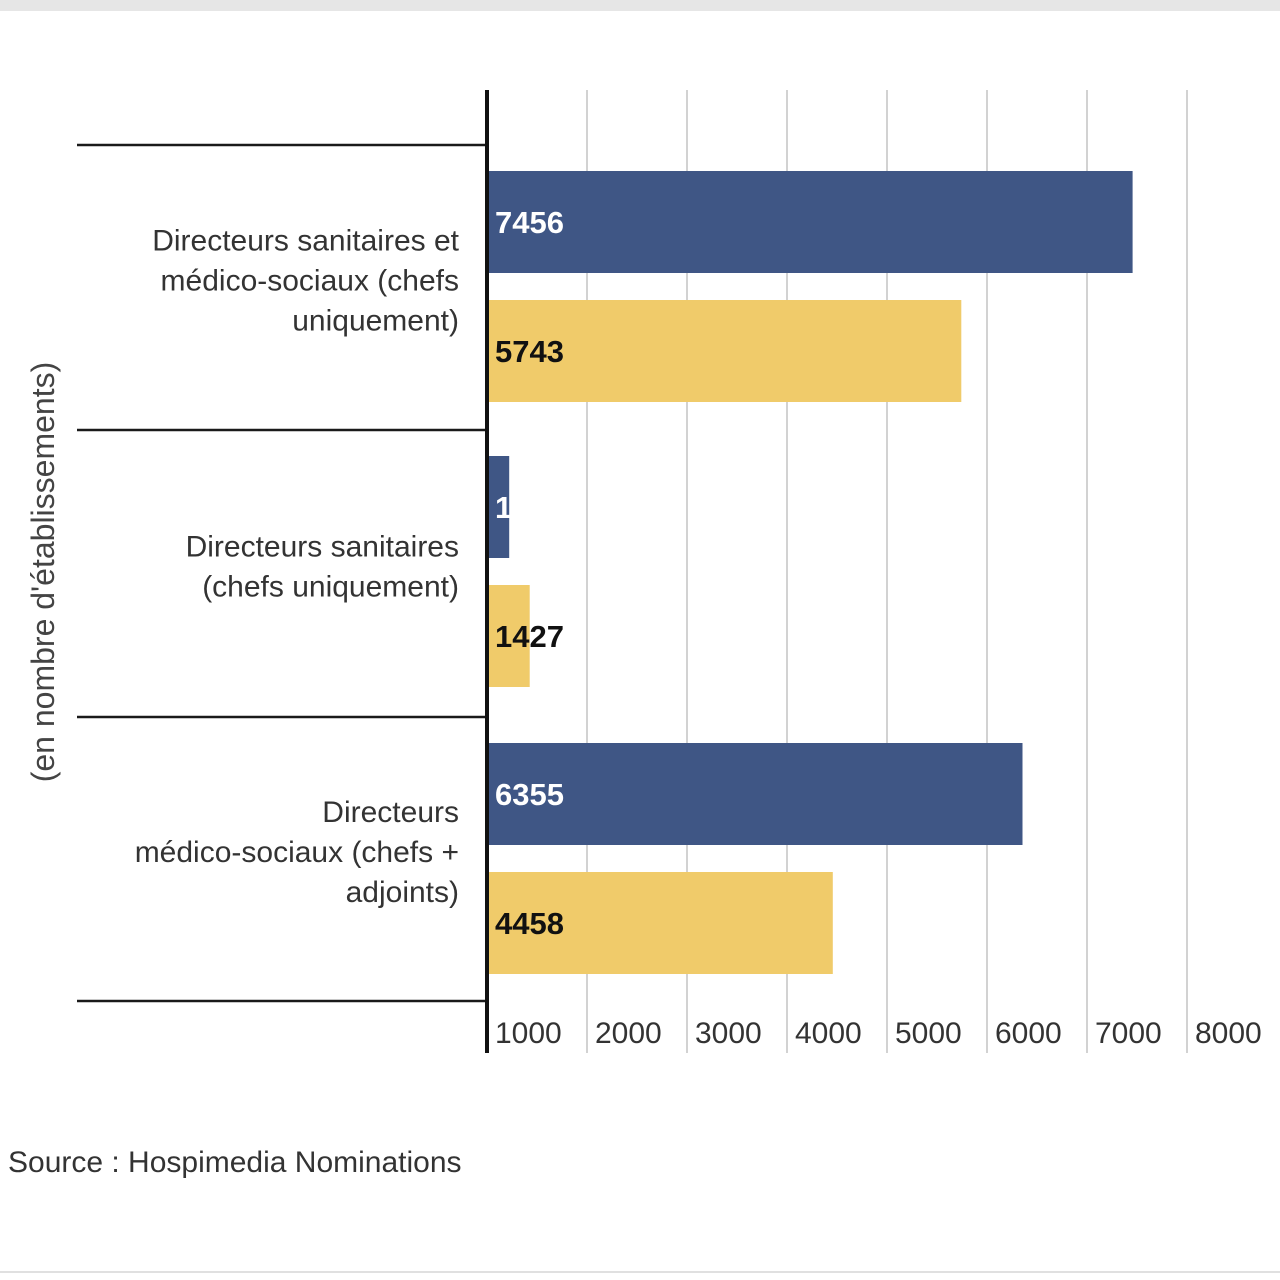  I want to click on bar-value-label: 1427, so click(529, 636).